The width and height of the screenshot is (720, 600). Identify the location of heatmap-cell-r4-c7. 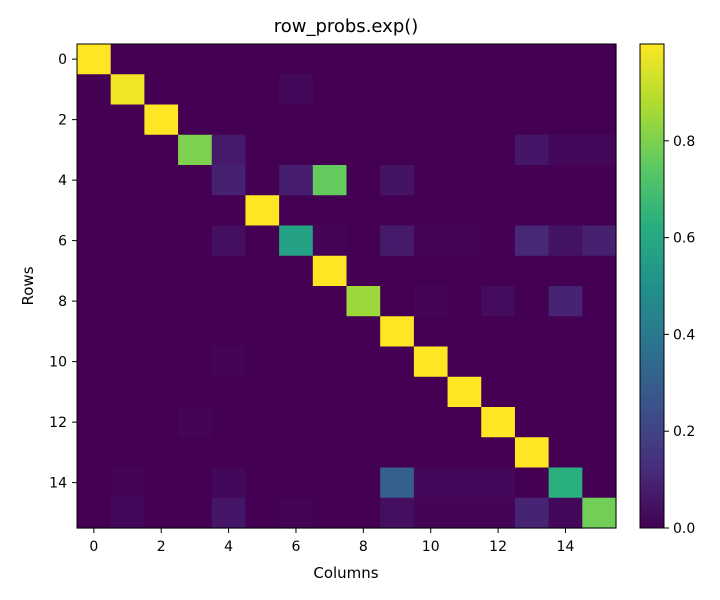
(330, 180).